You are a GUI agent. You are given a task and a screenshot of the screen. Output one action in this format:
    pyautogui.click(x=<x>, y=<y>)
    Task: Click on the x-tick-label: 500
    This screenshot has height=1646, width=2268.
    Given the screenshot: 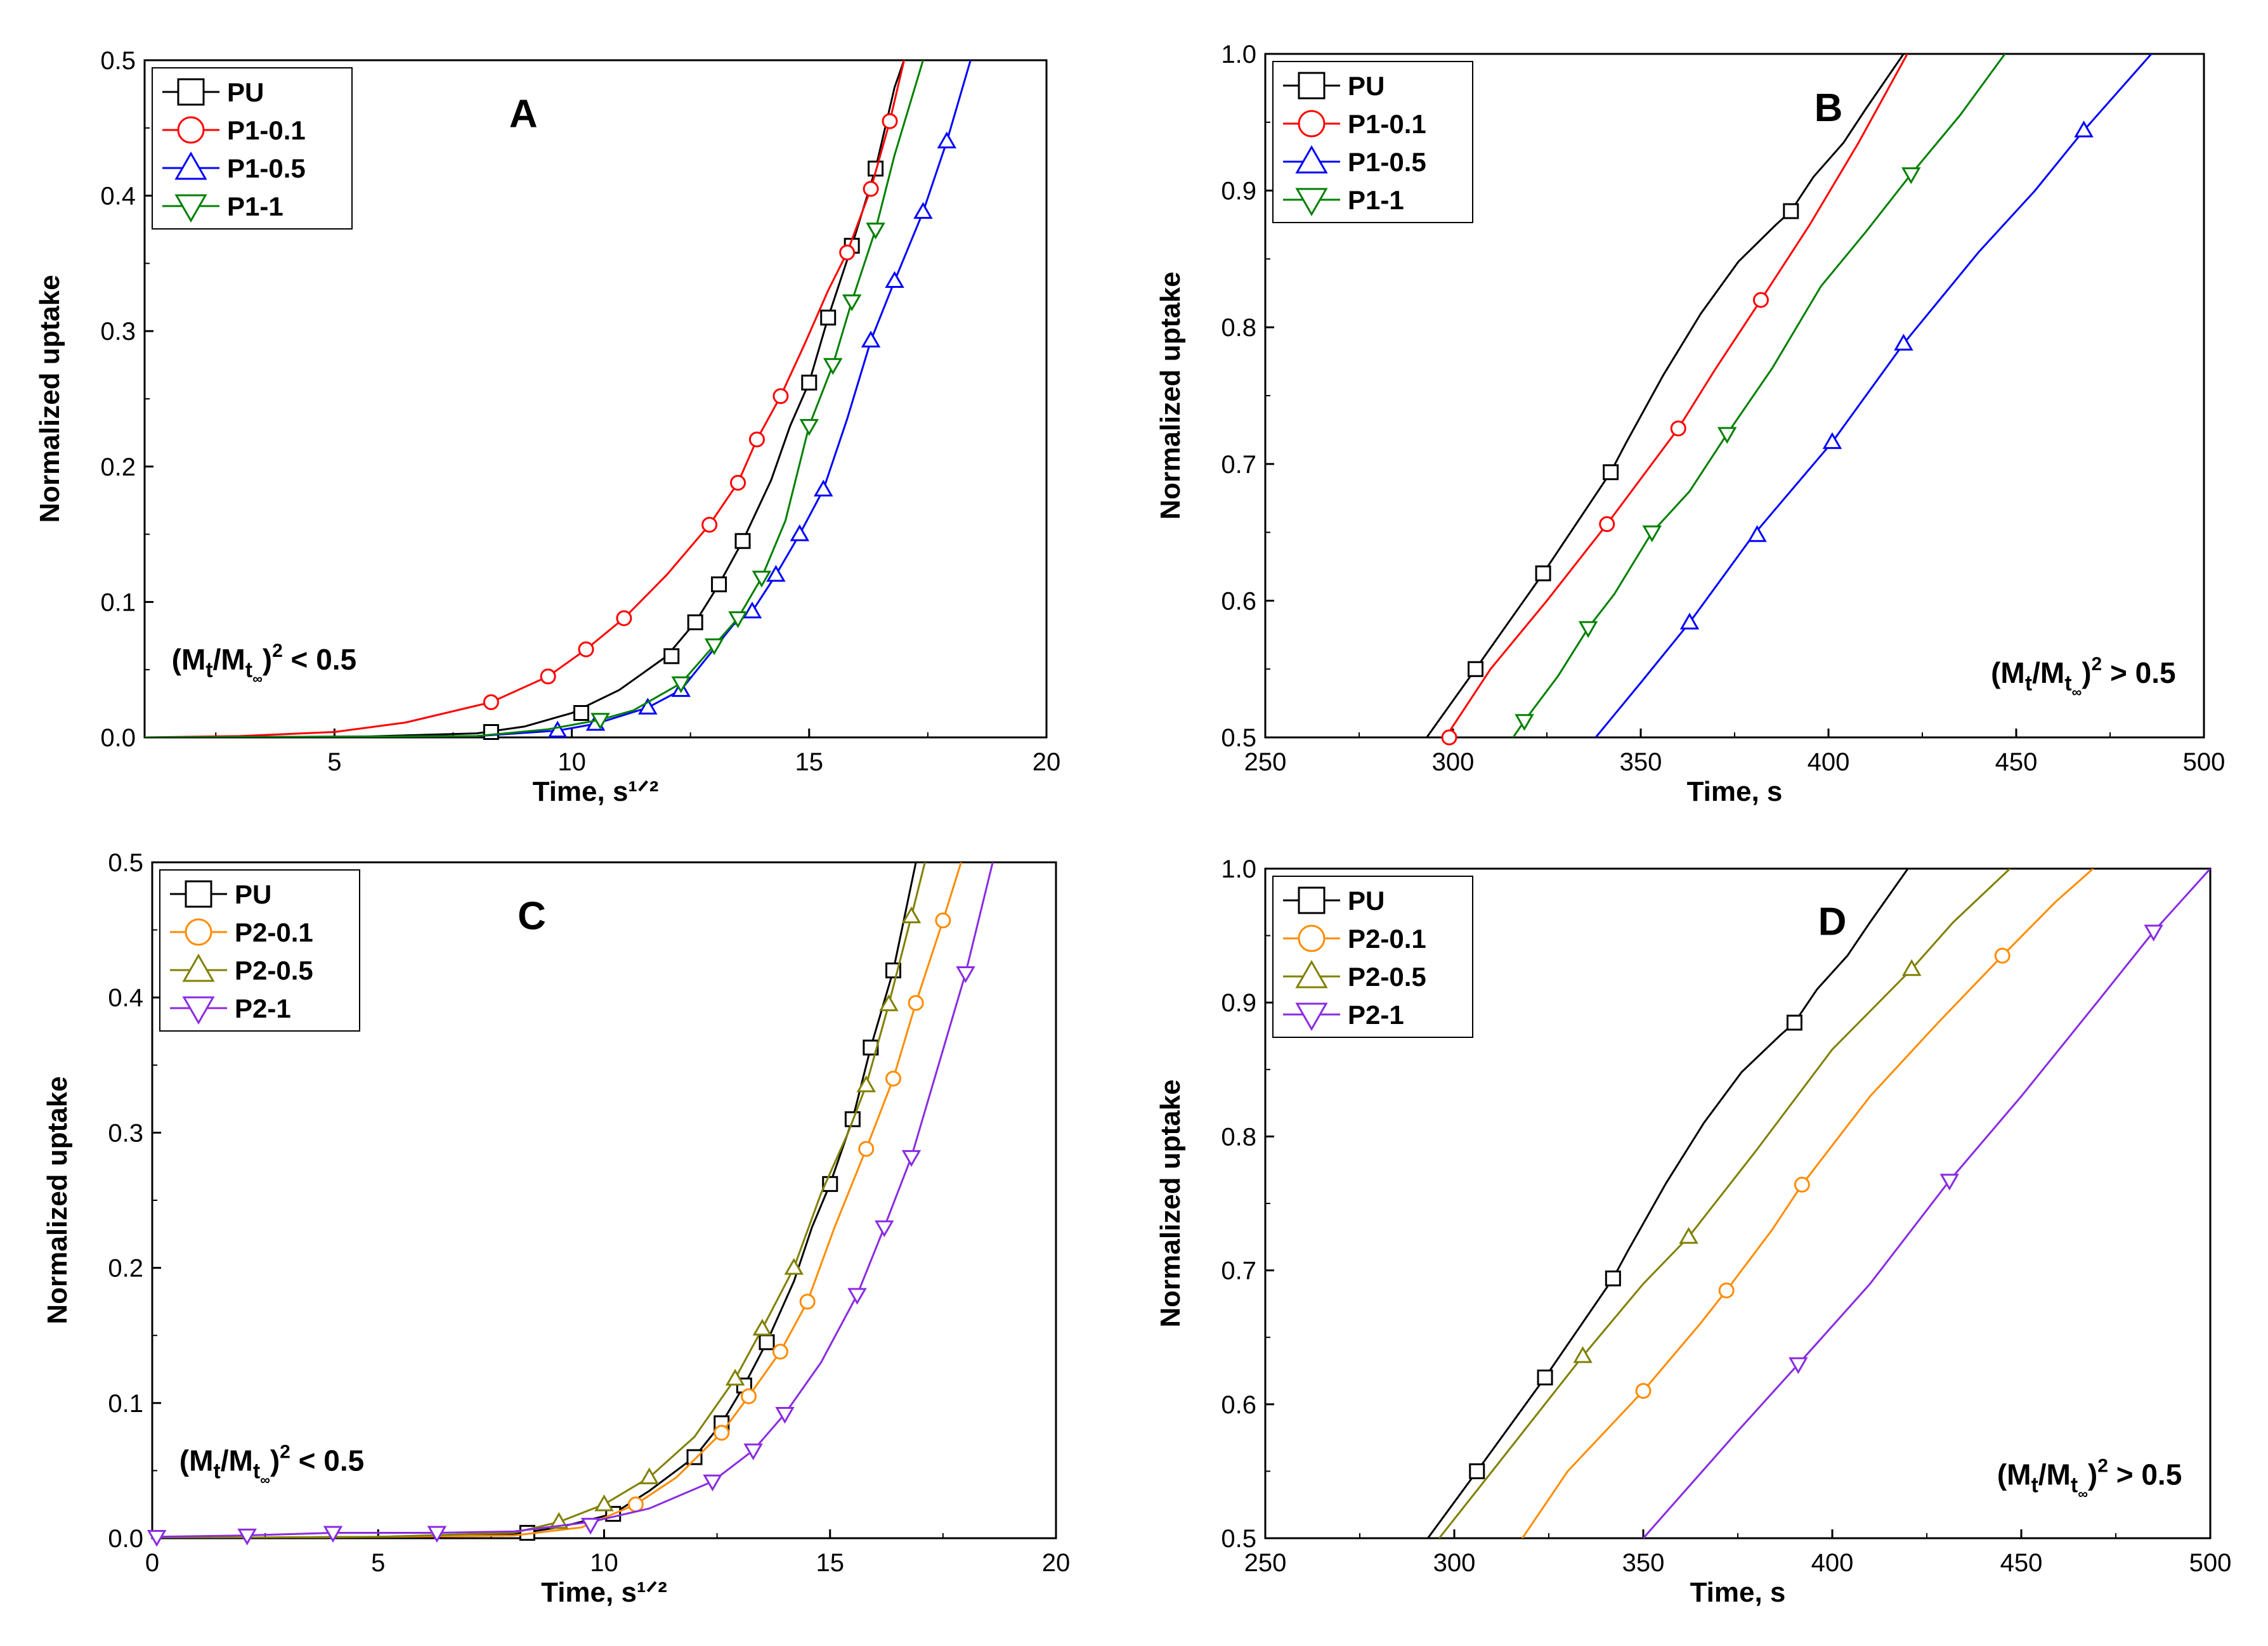 What is the action you would take?
    pyautogui.click(x=2204, y=762)
    